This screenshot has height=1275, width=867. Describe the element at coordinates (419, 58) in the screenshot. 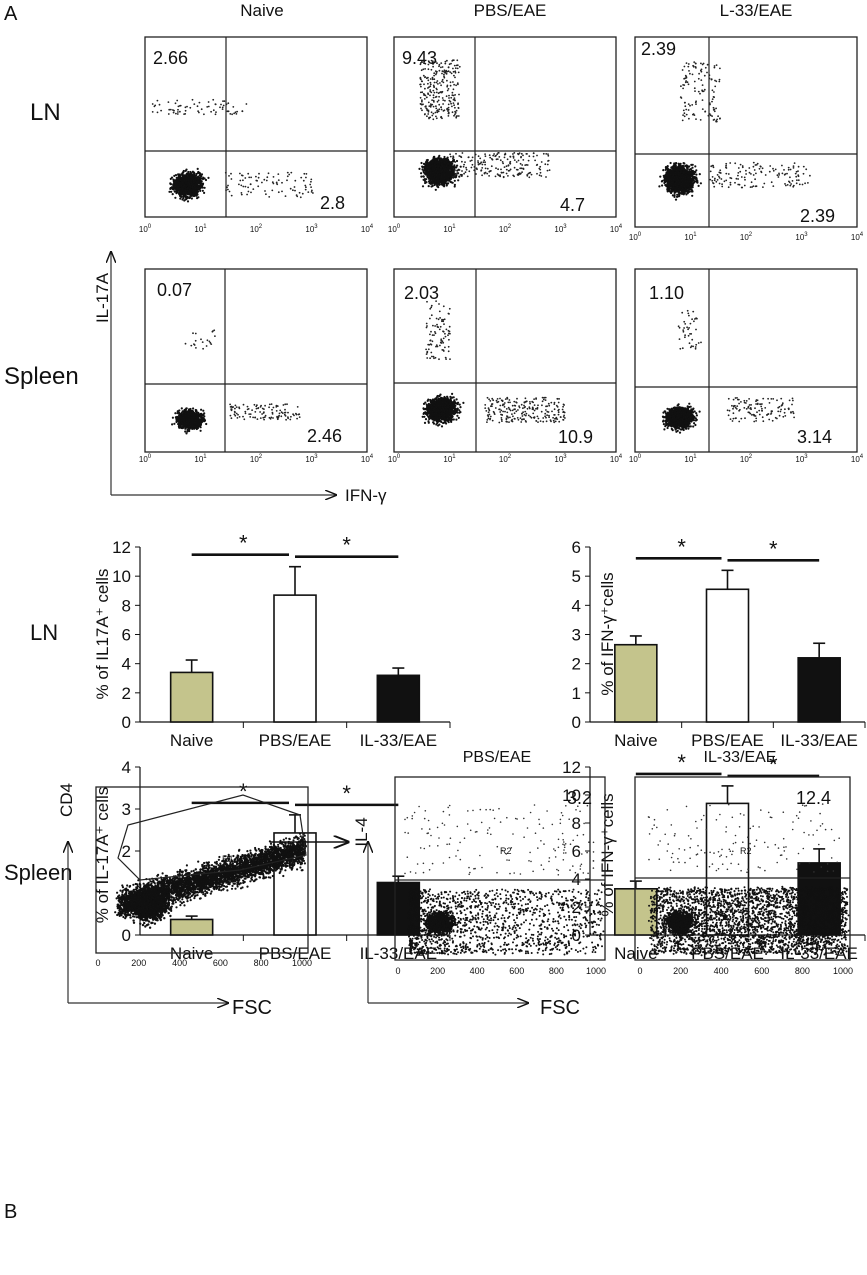

I see `flow-quadrant-ul-value: 9.43` at that location.